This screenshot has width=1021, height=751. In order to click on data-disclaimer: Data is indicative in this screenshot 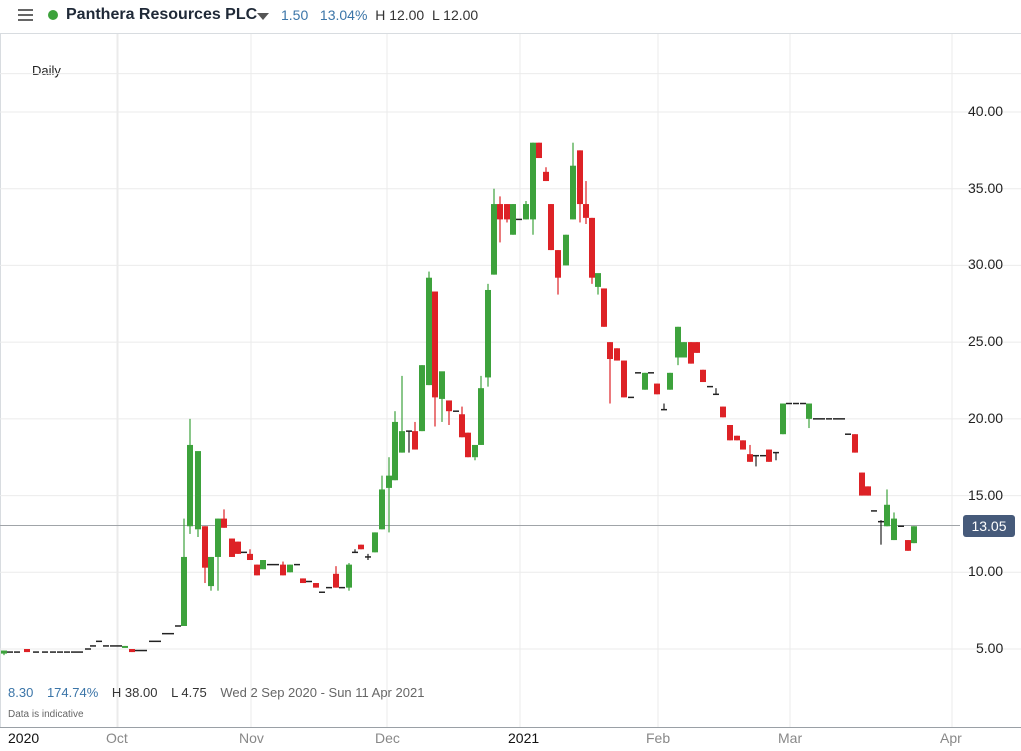, I will do `click(46, 714)`.